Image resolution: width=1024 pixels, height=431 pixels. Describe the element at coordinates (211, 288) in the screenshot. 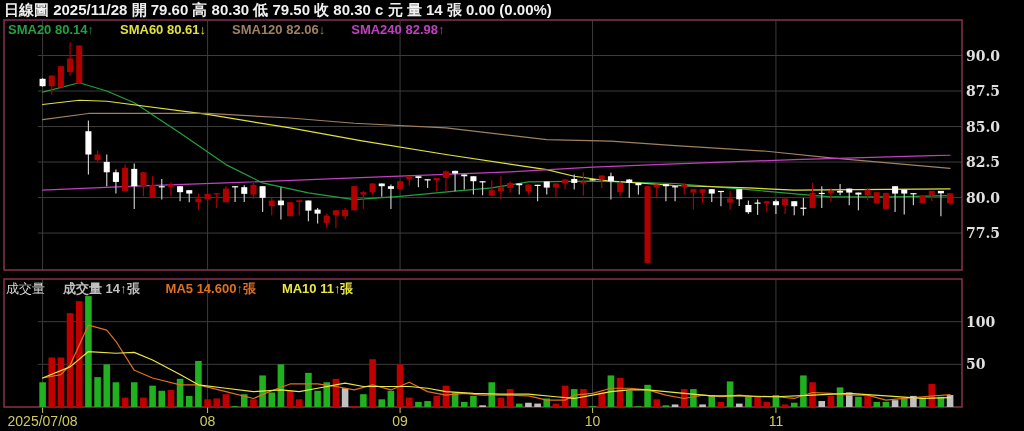

I see `text: MA5 14.600↑張` at that location.